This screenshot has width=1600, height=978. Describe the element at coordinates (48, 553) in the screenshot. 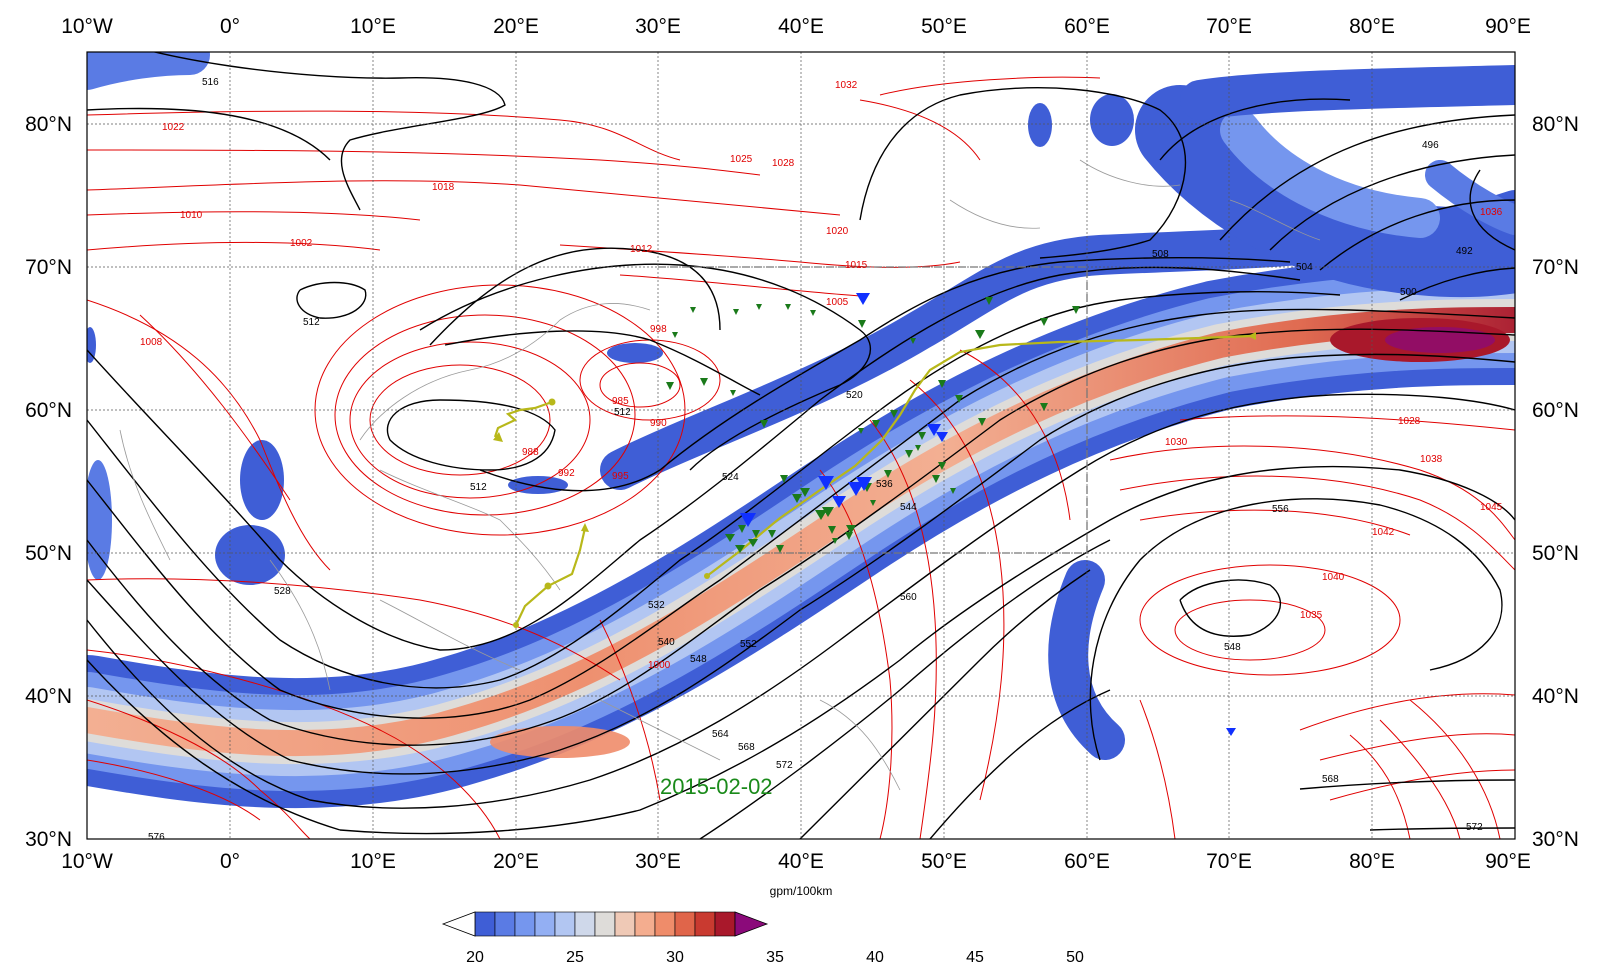

I see `lat-label: 50°N` at that location.